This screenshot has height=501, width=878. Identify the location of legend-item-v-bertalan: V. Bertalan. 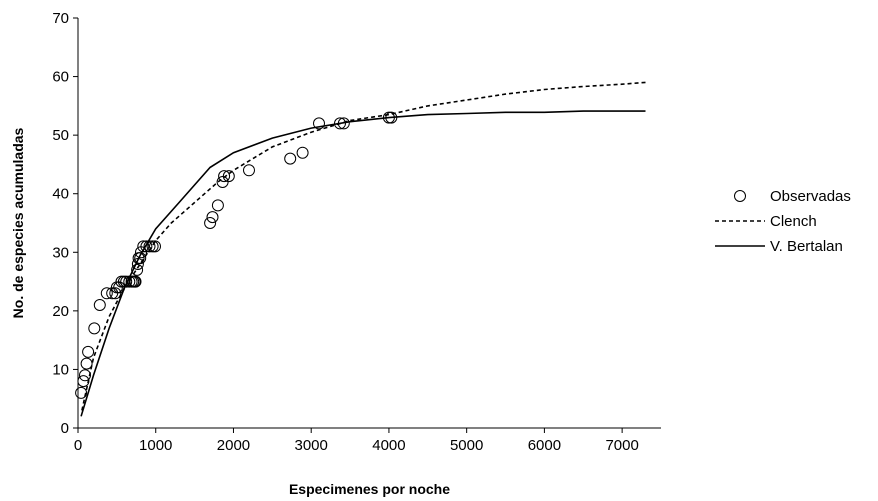
(779, 246).